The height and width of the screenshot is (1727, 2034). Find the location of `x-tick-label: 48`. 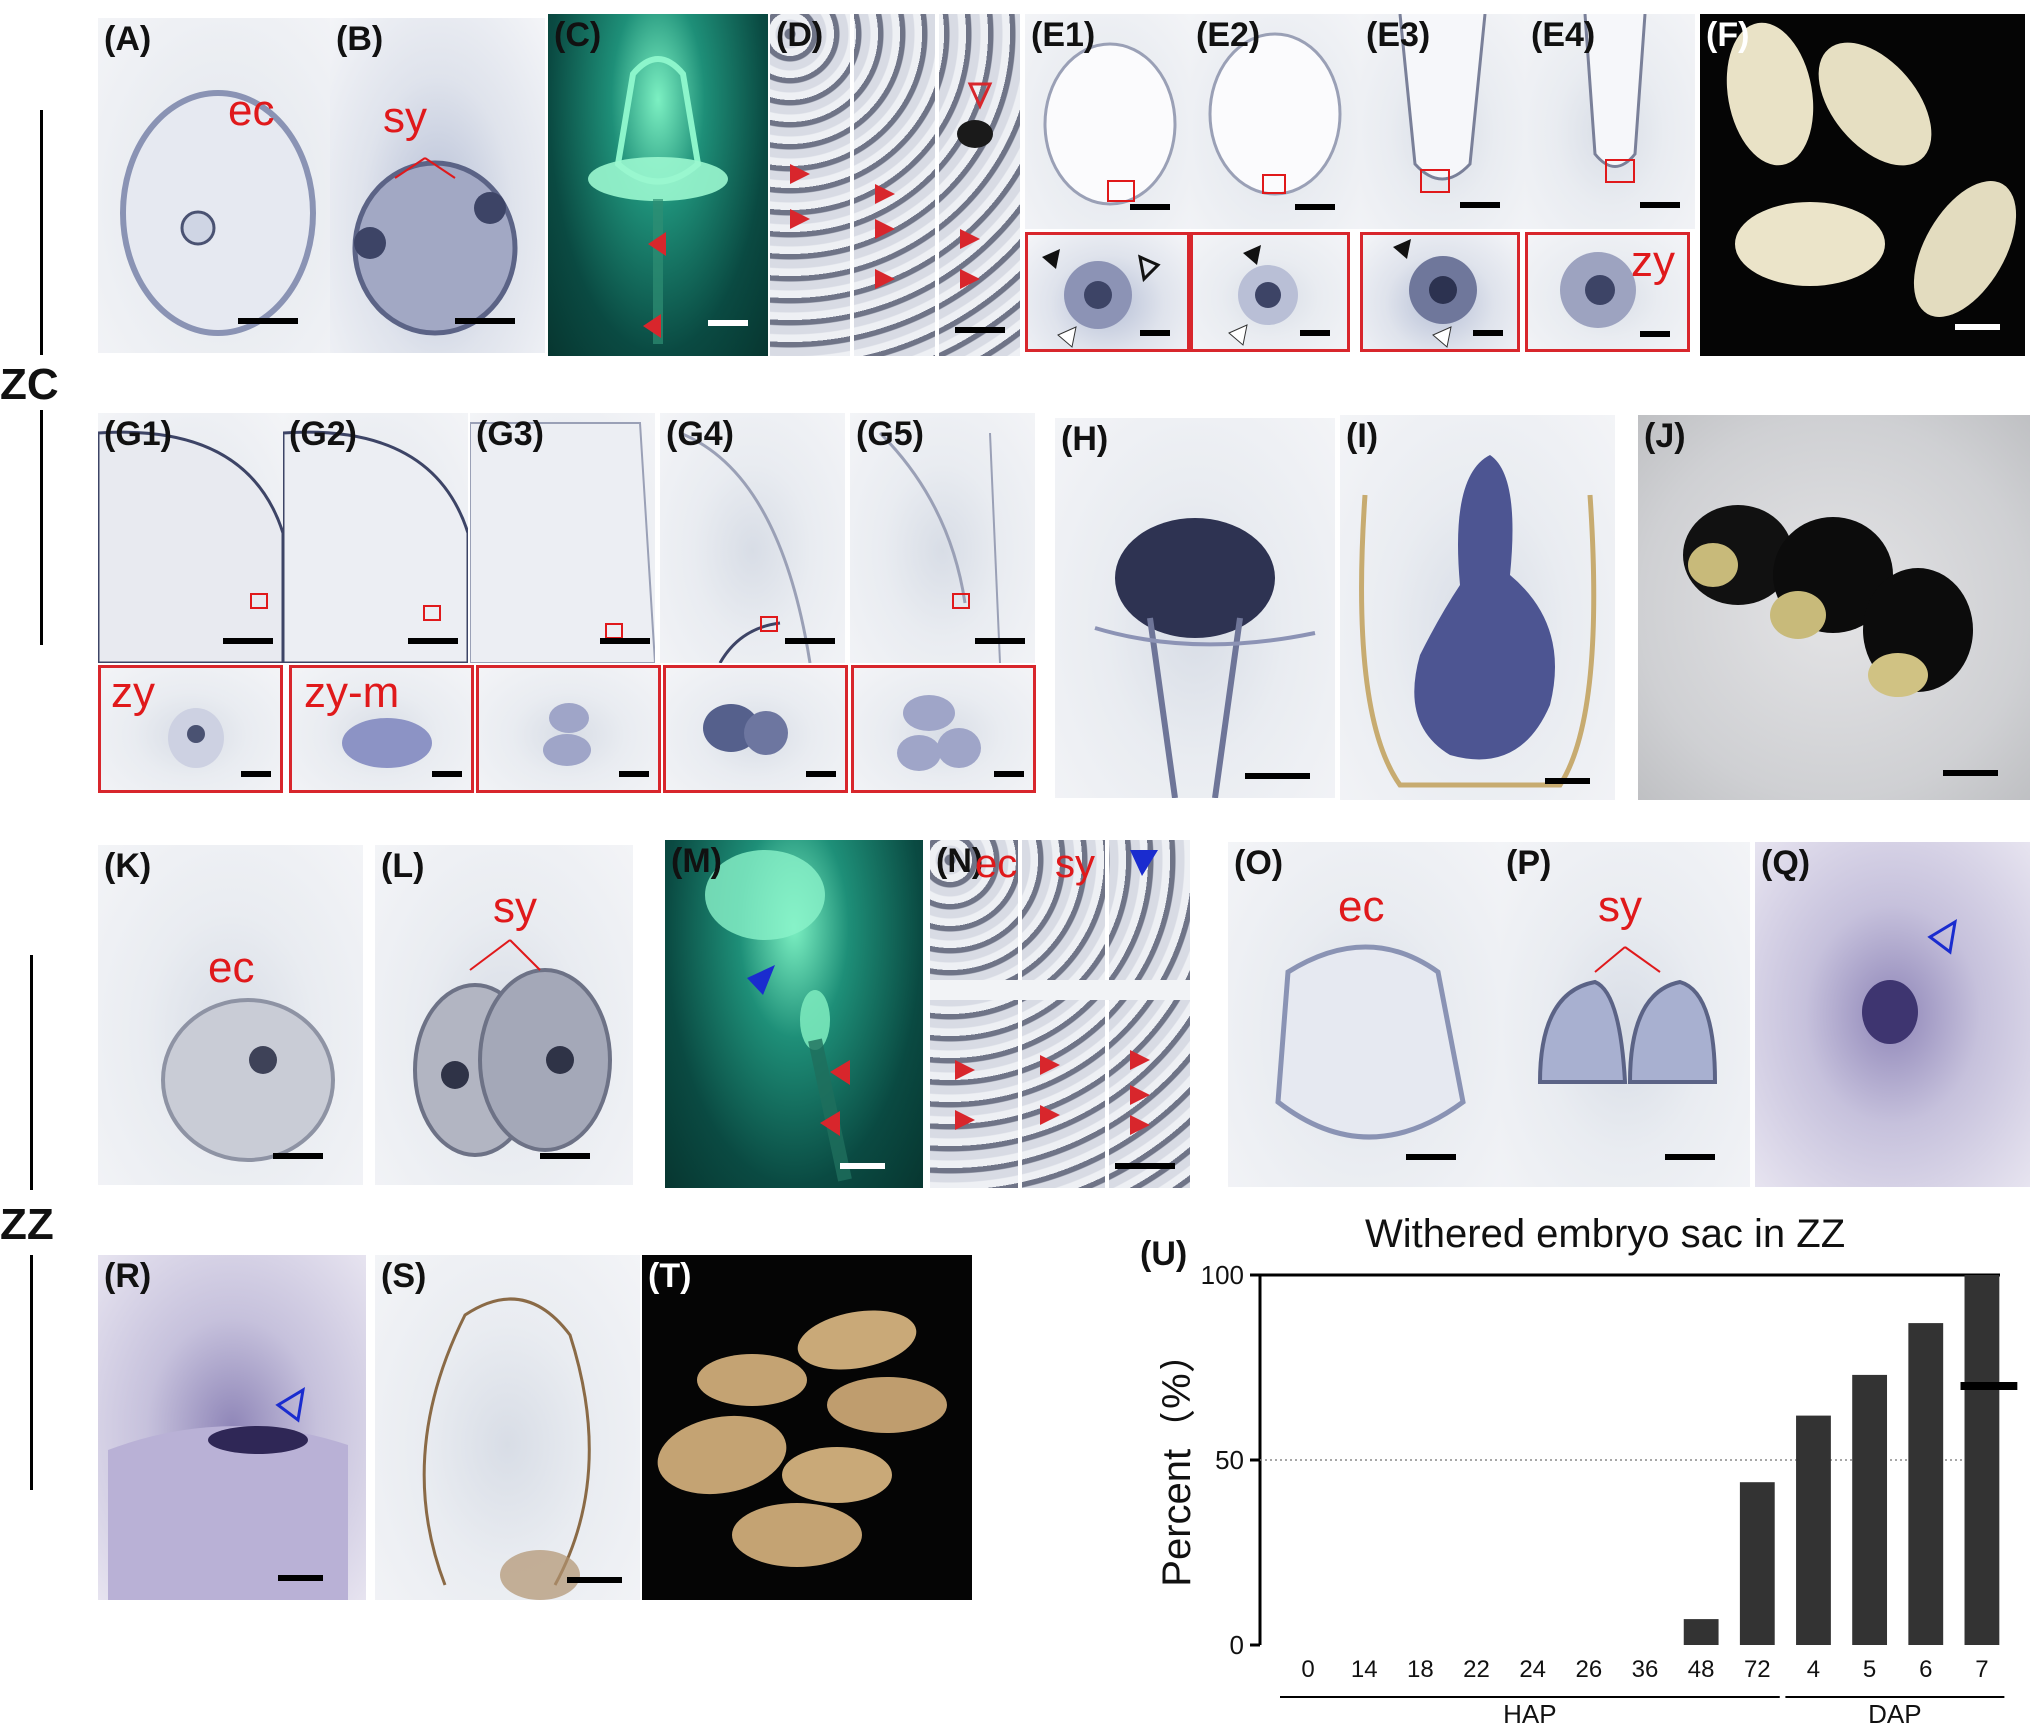

x-tick-label: 48 is located at coordinates (1701, 1669).